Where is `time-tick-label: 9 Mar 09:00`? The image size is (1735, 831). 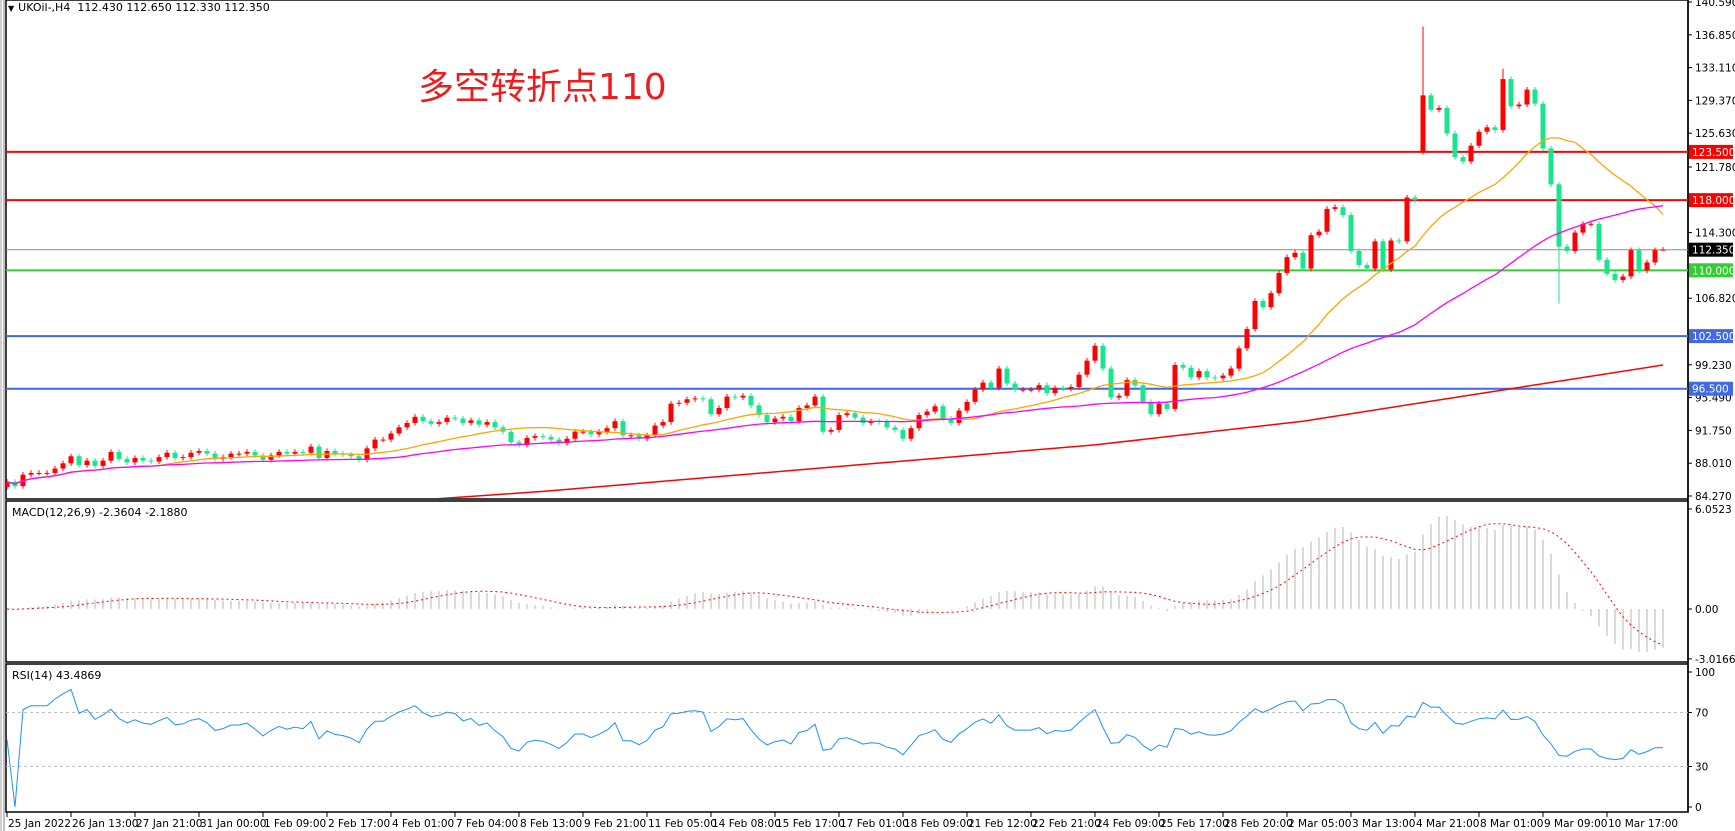 time-tick-label: 9 Mar 09:00 is located at coordinates (1575, 824).